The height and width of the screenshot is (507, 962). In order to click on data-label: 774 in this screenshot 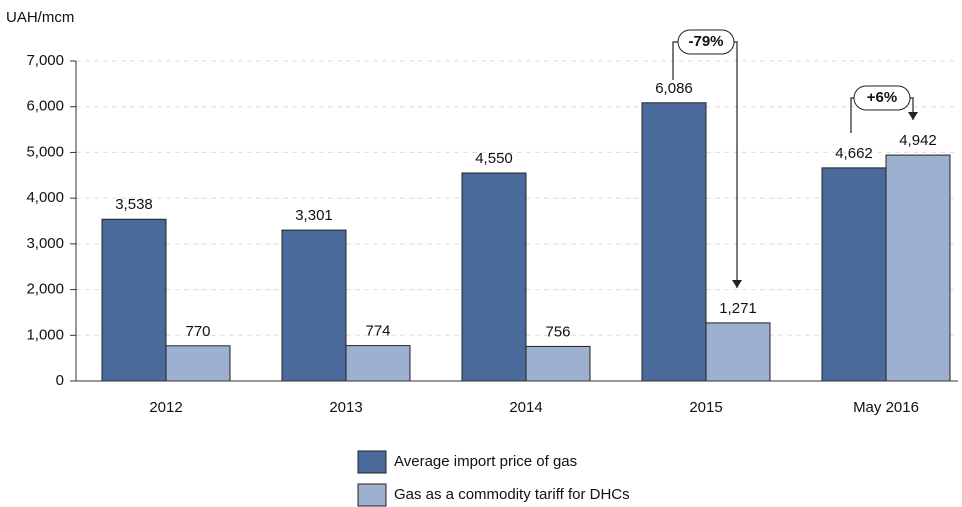, I will do `click(377, 331)`.